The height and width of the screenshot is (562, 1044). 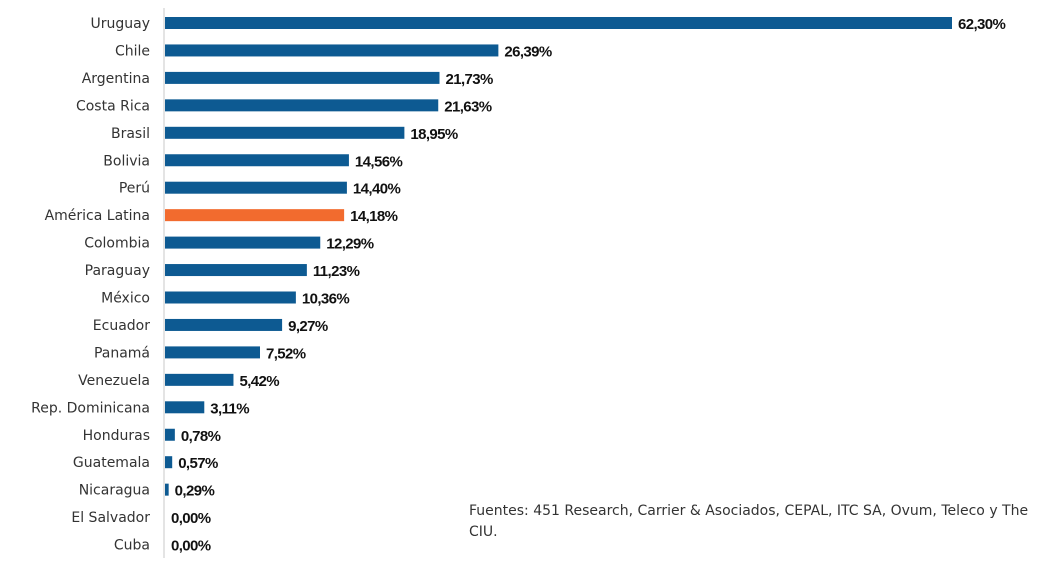 I want to click on category-label-peru: Perú, so click(x=134, y=189).